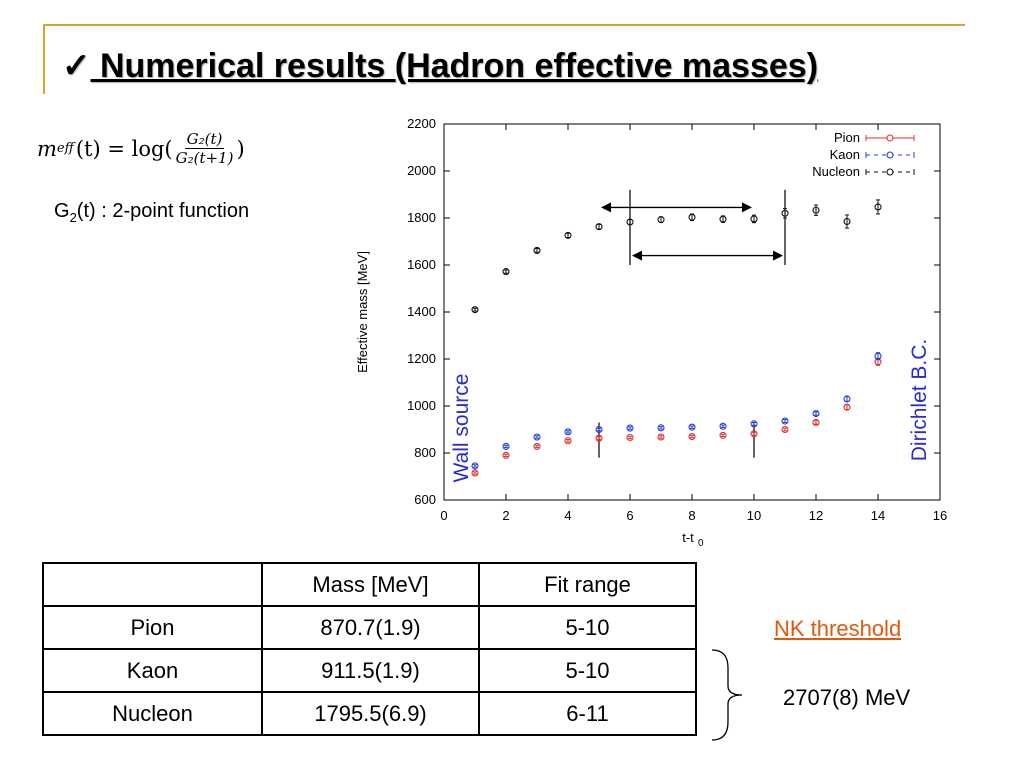 The image size is (1024, 768). Describe the element at coordinates (505, 515) in the screenshot. I see `x-tick-label: 2` at that location.